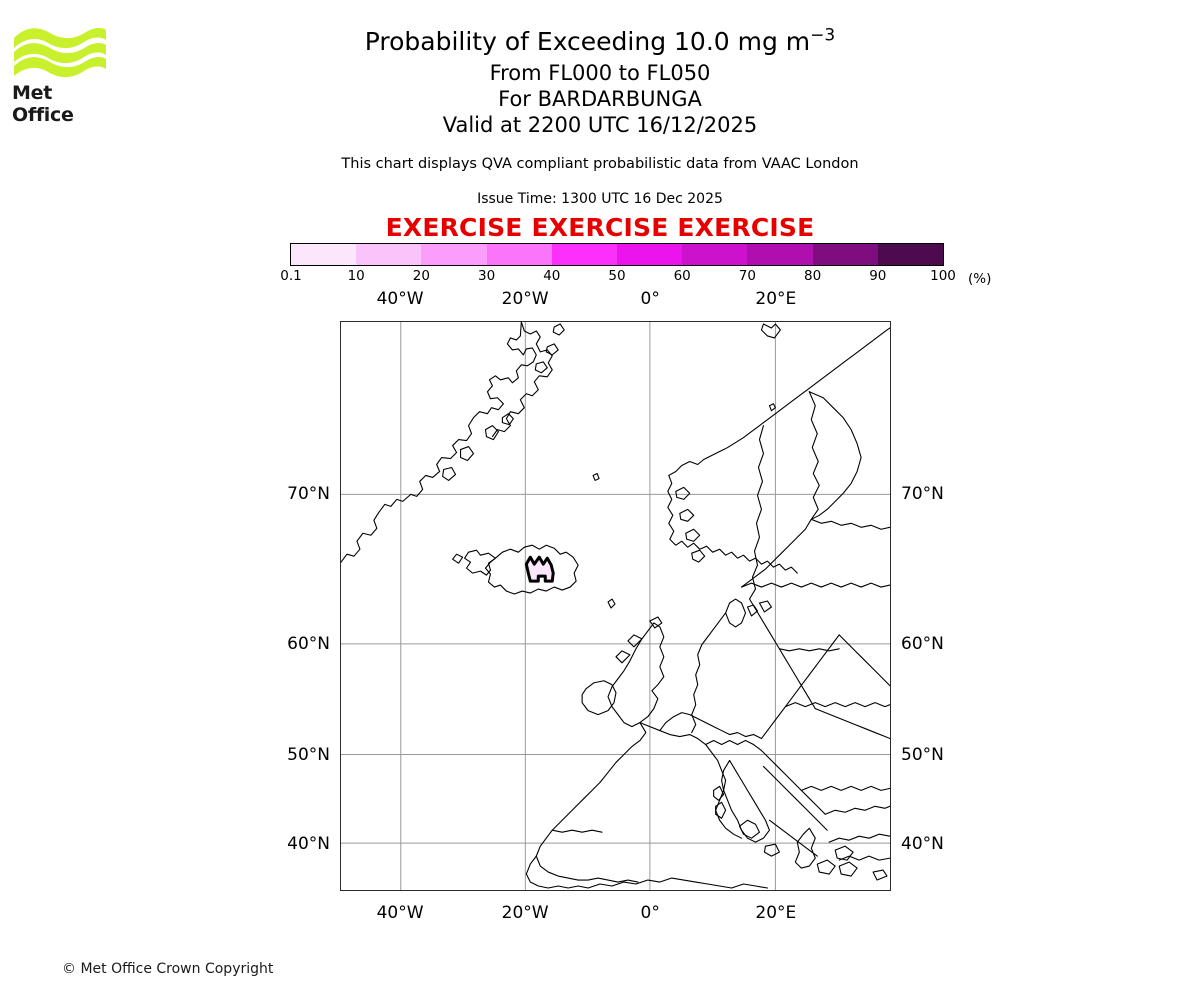 The image size is (1200, 1000). What do you see at coordinates (587, 41) in the screenshot?
I see `page-title-text: Probability of Exceeding 10.0 mg m` at bounding box center [587, 41].